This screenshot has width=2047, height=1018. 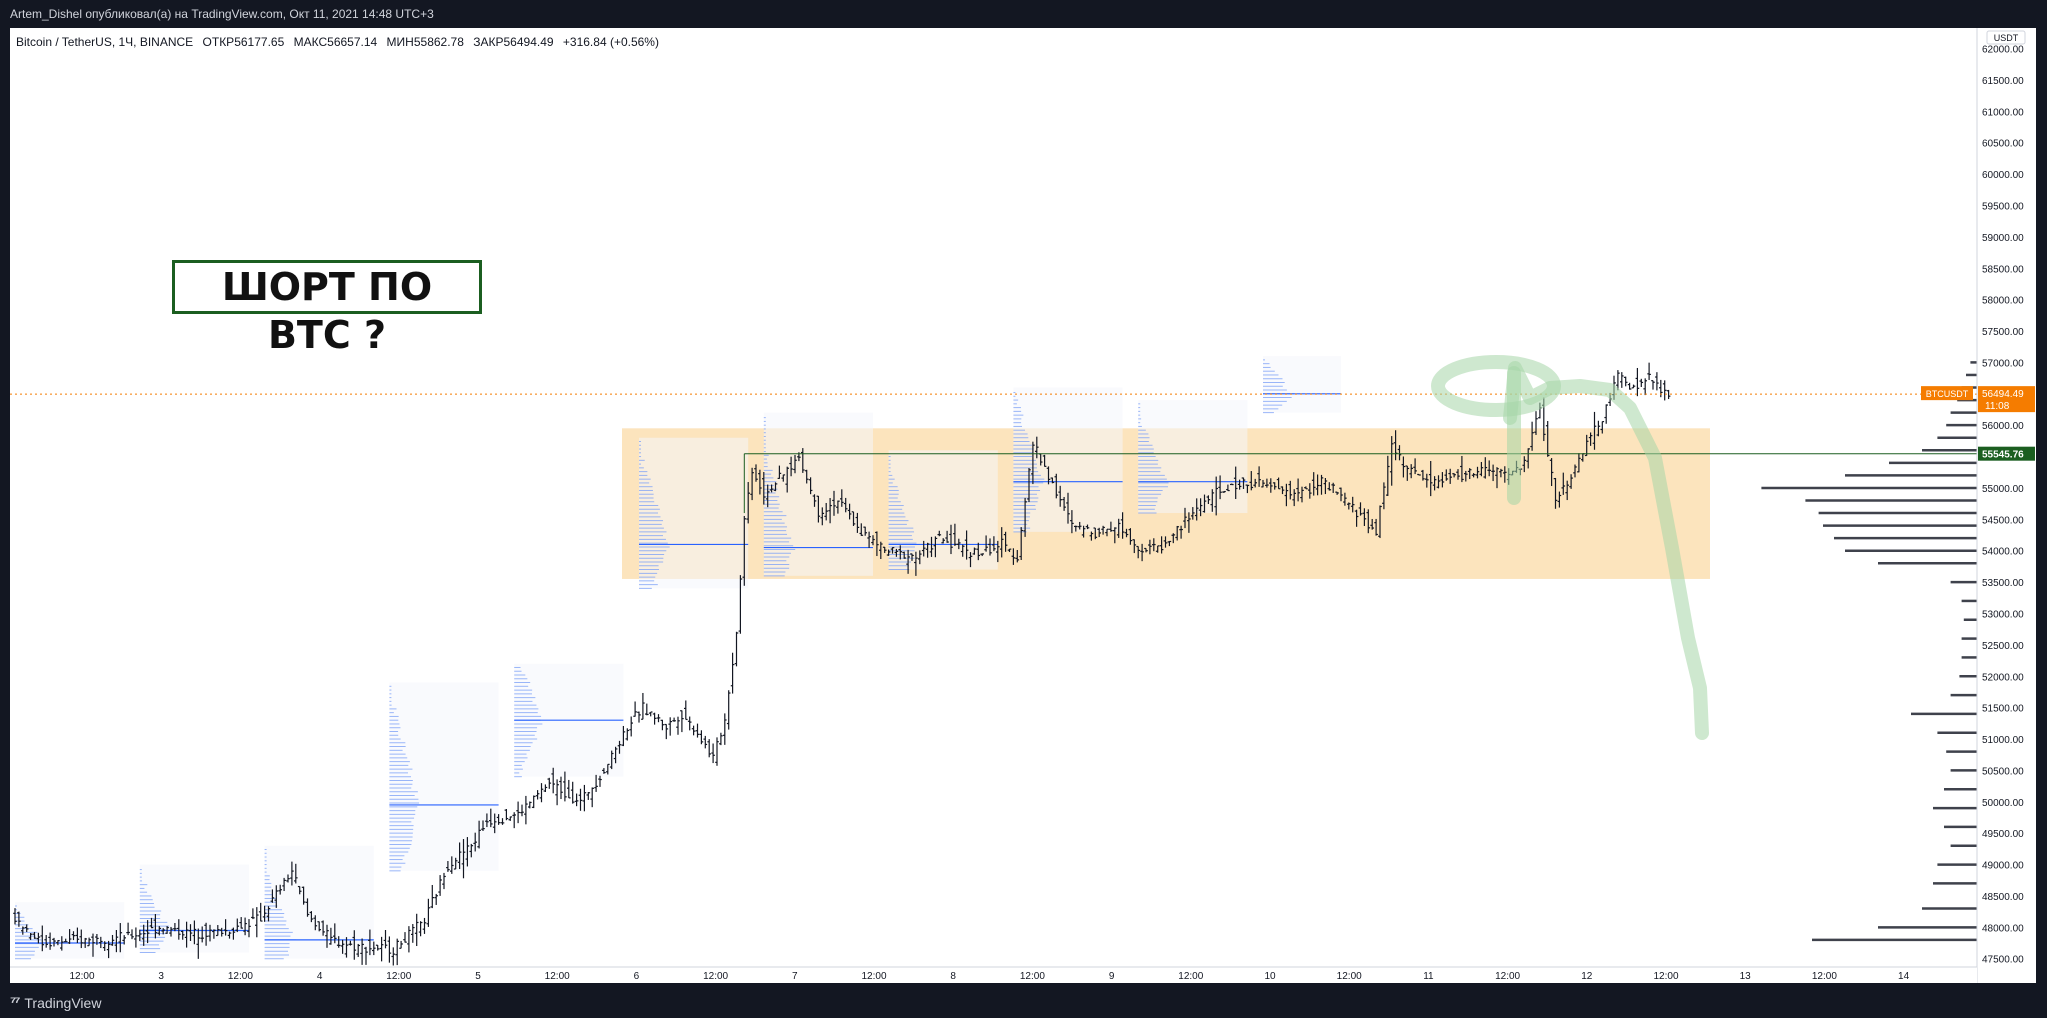 I want to click on symbol-name: Bitcoin / TetherUS, 1Ч, BINANCE, so click(x=105, y=42).